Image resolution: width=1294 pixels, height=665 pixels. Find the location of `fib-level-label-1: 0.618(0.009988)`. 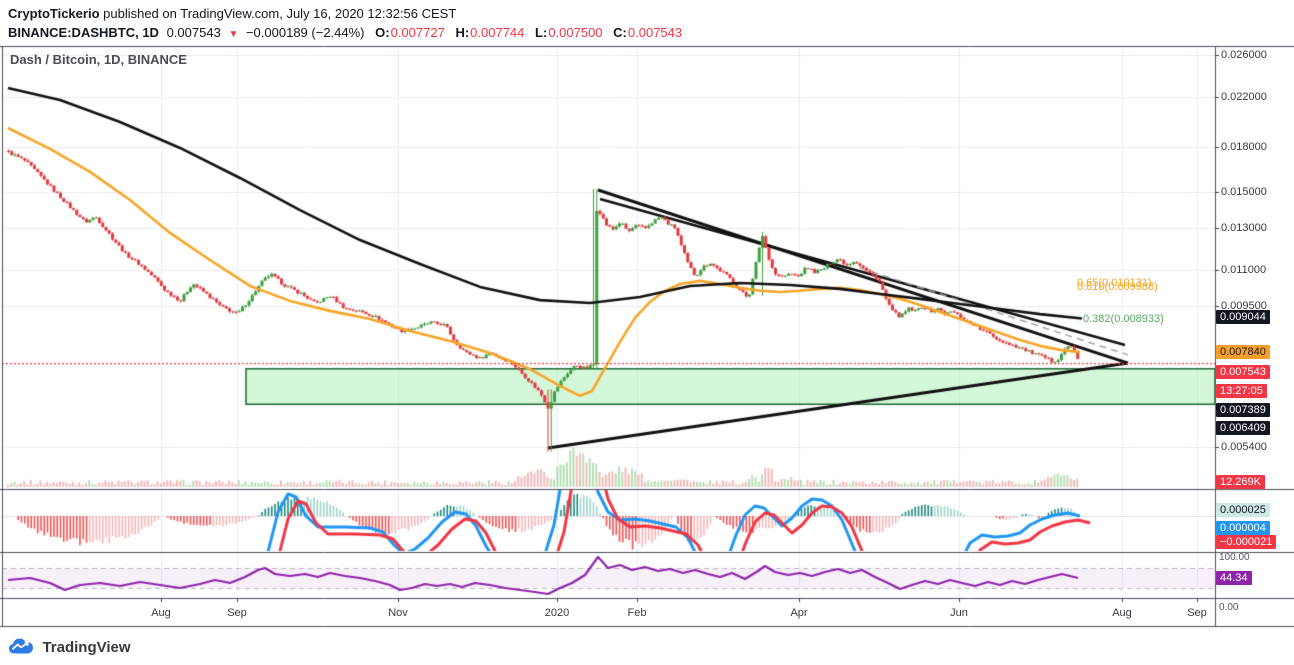

fib-level-label-1: 0.618(0.009988) is located at coordinates (1117, 287).